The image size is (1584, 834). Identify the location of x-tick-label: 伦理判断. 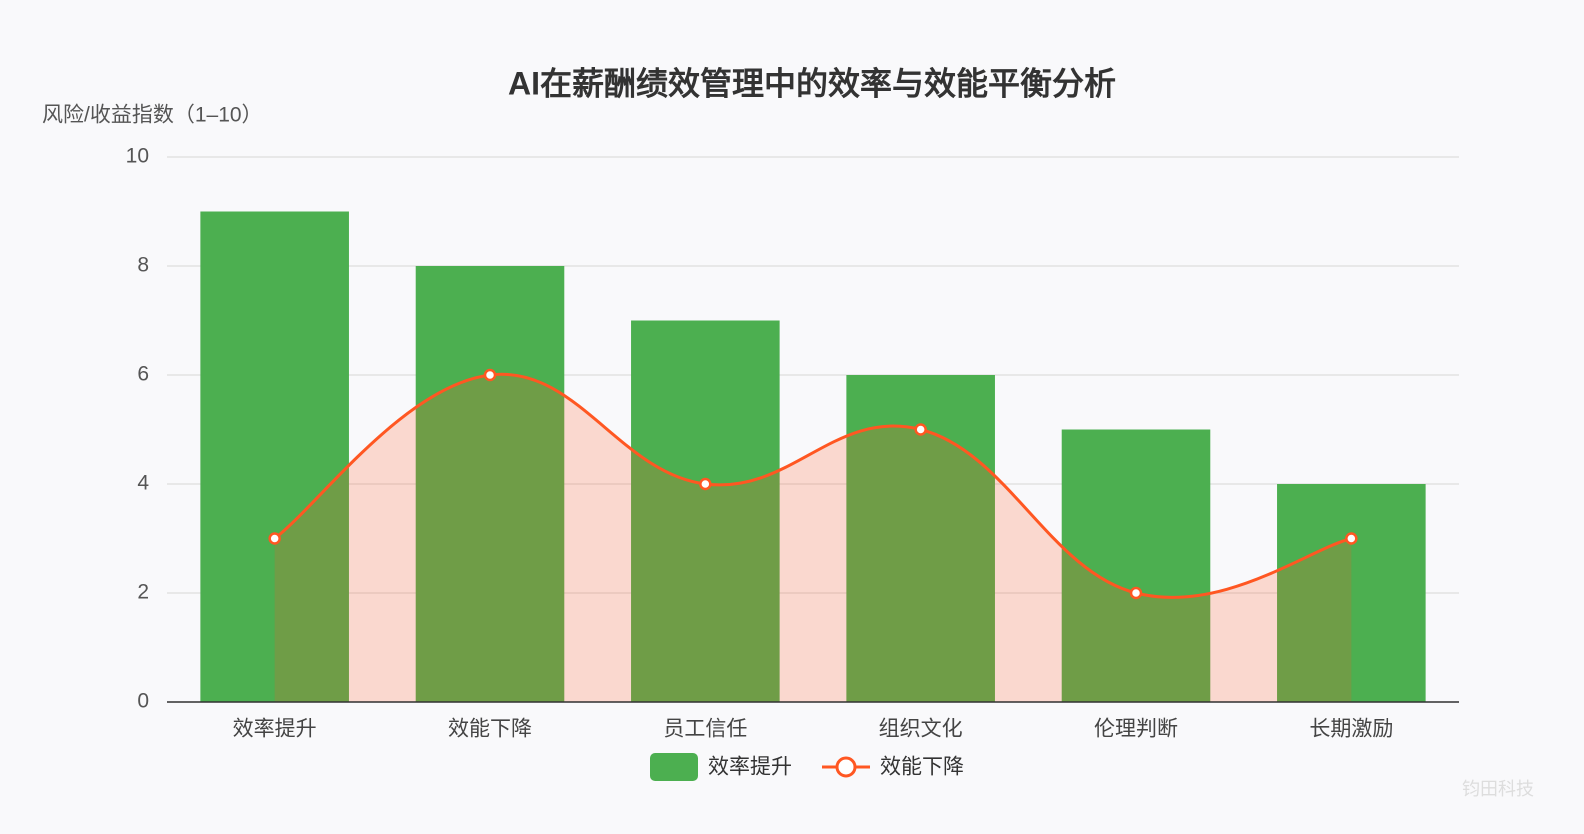
(1136, 729).